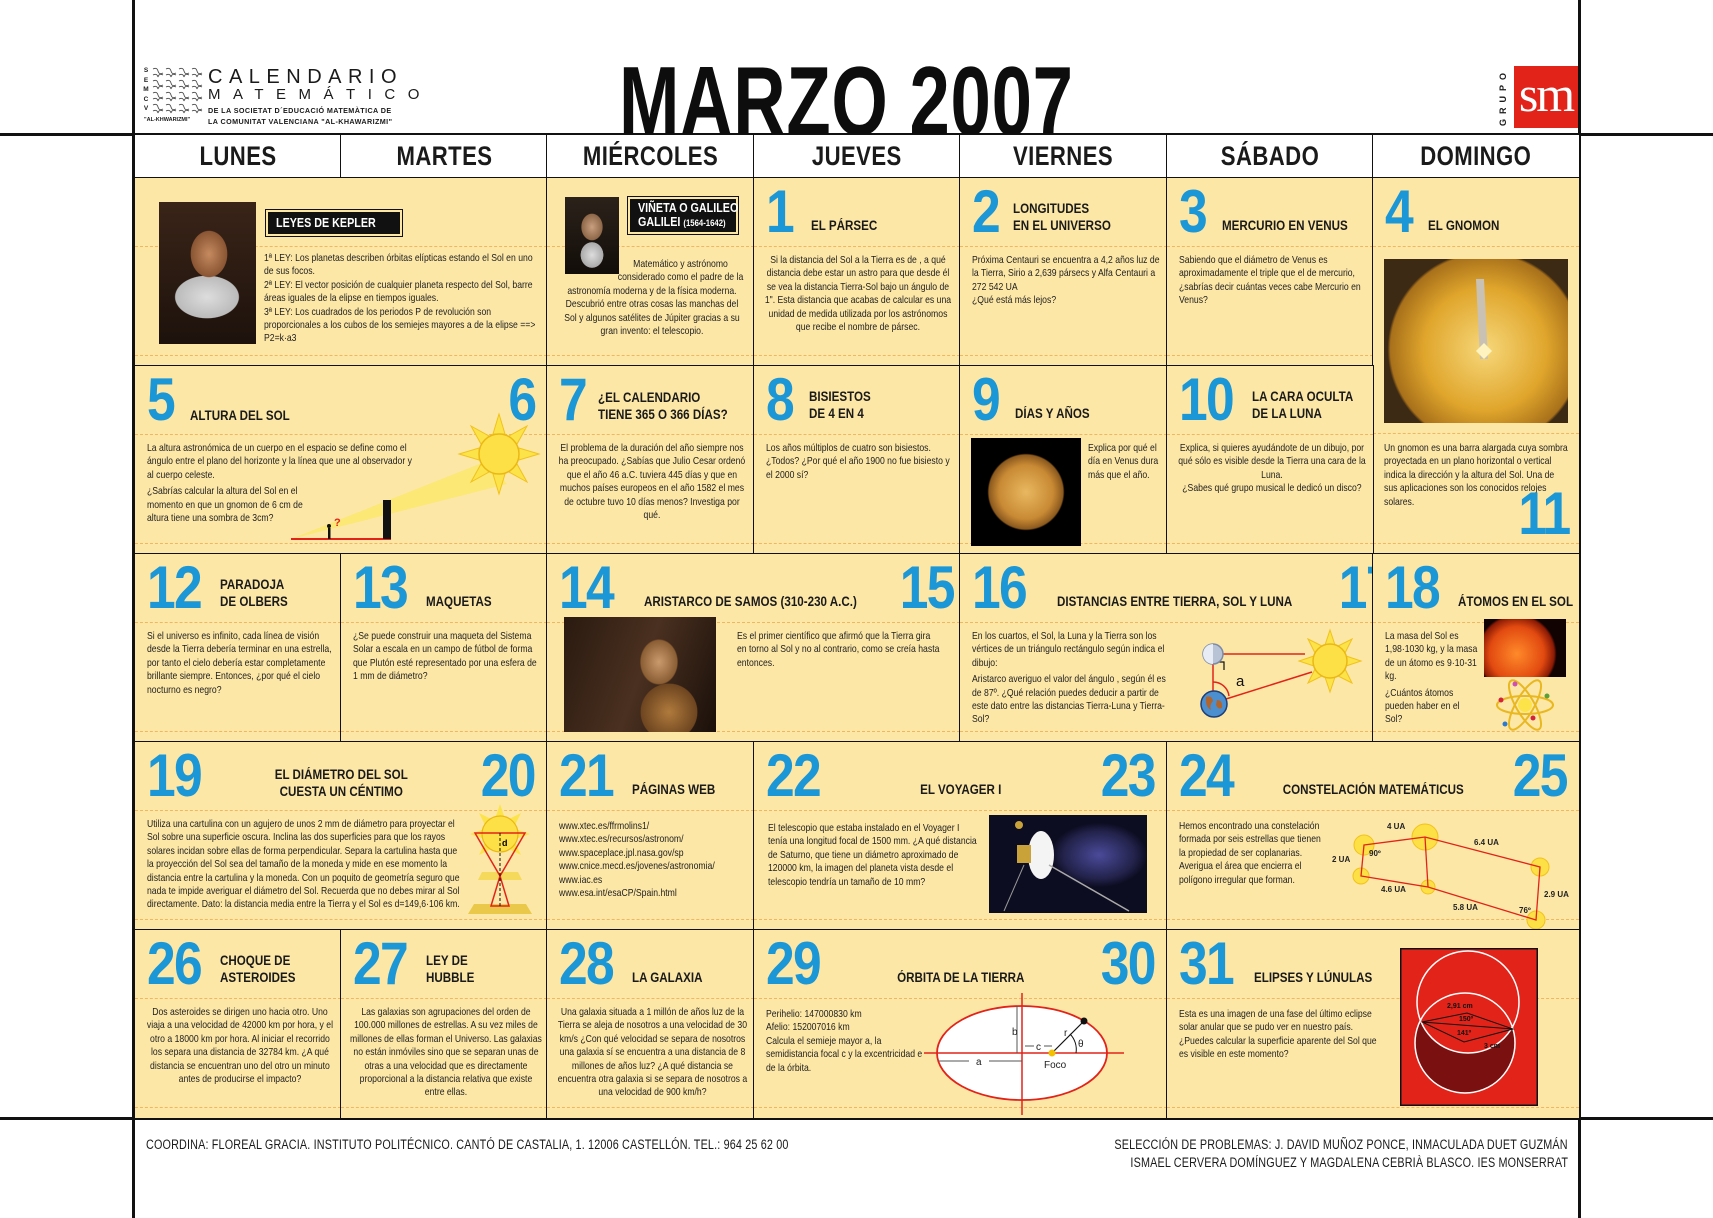 This screenshot has height=1218, width=1713. What do you see at coordinates (960, 789) in the screenshot?
I see `problem-title: EL VOYAGER I` at bounding box center [960, 789].